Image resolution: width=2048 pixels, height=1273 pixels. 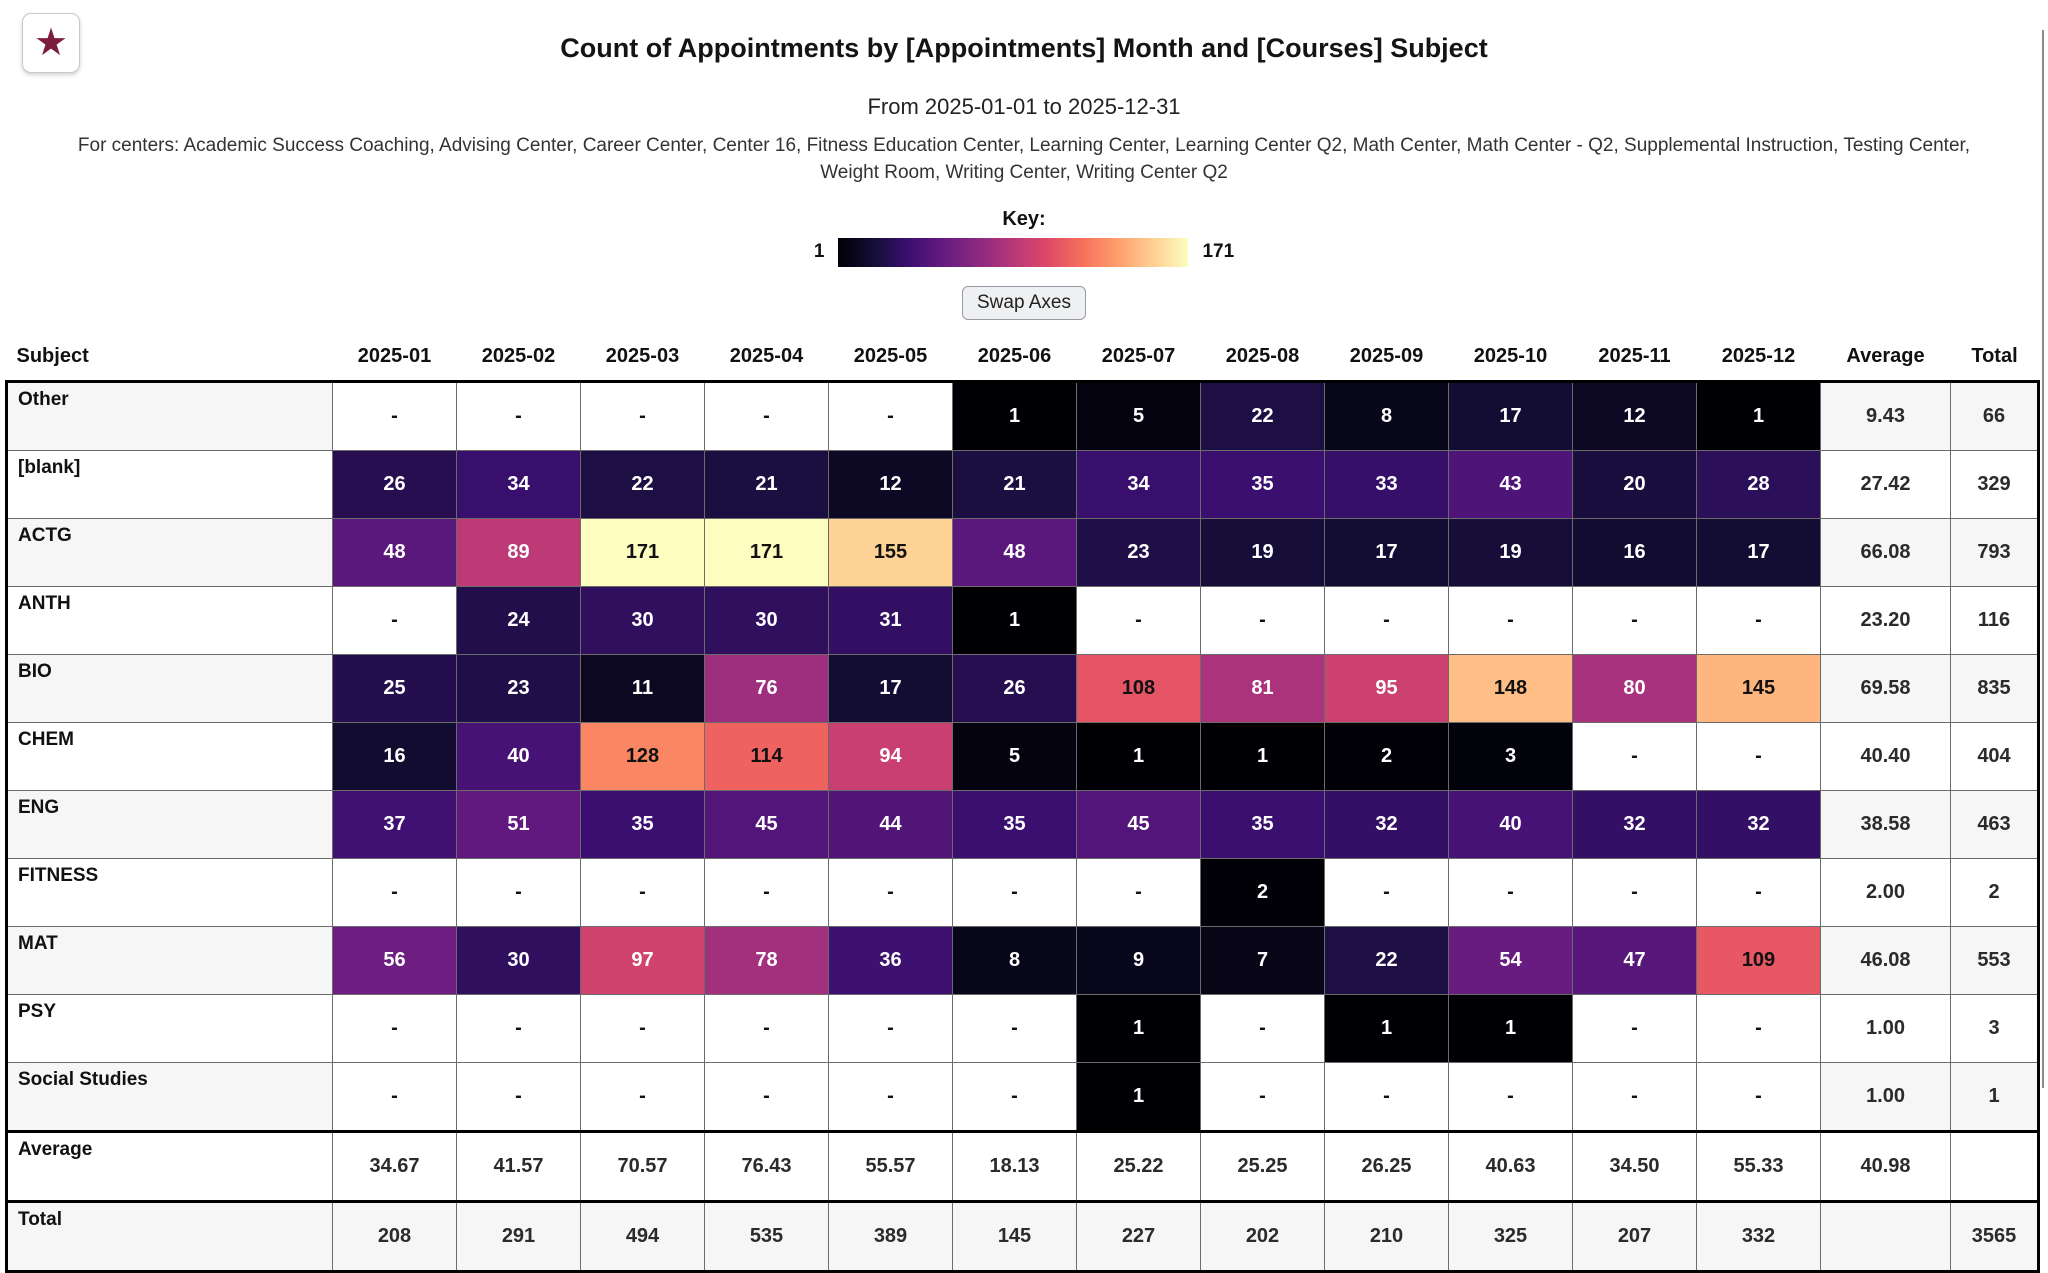 I want to click on column-average-cell: 41.57, so click(x=518, y=1165).